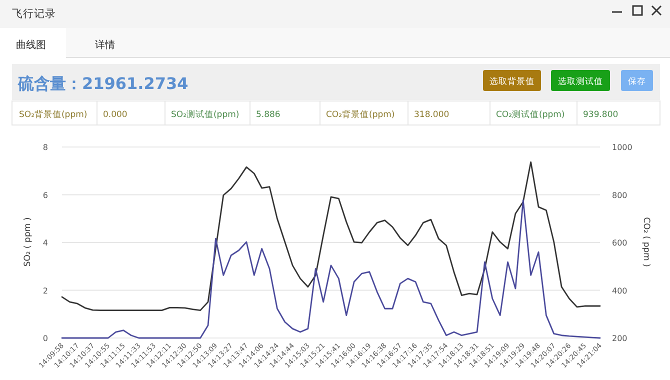 Image resolution: width=670 pixels, height=380 pixels. What do you see at coordinates (34, 14) in the screenshot?
I see `chart-title: 飞行记录` at bounding box center [34, 14].